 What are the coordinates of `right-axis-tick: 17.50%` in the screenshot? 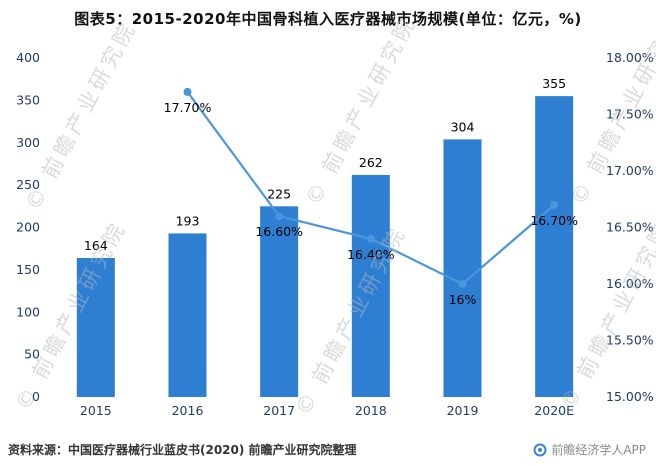 It's located at (630, 114).